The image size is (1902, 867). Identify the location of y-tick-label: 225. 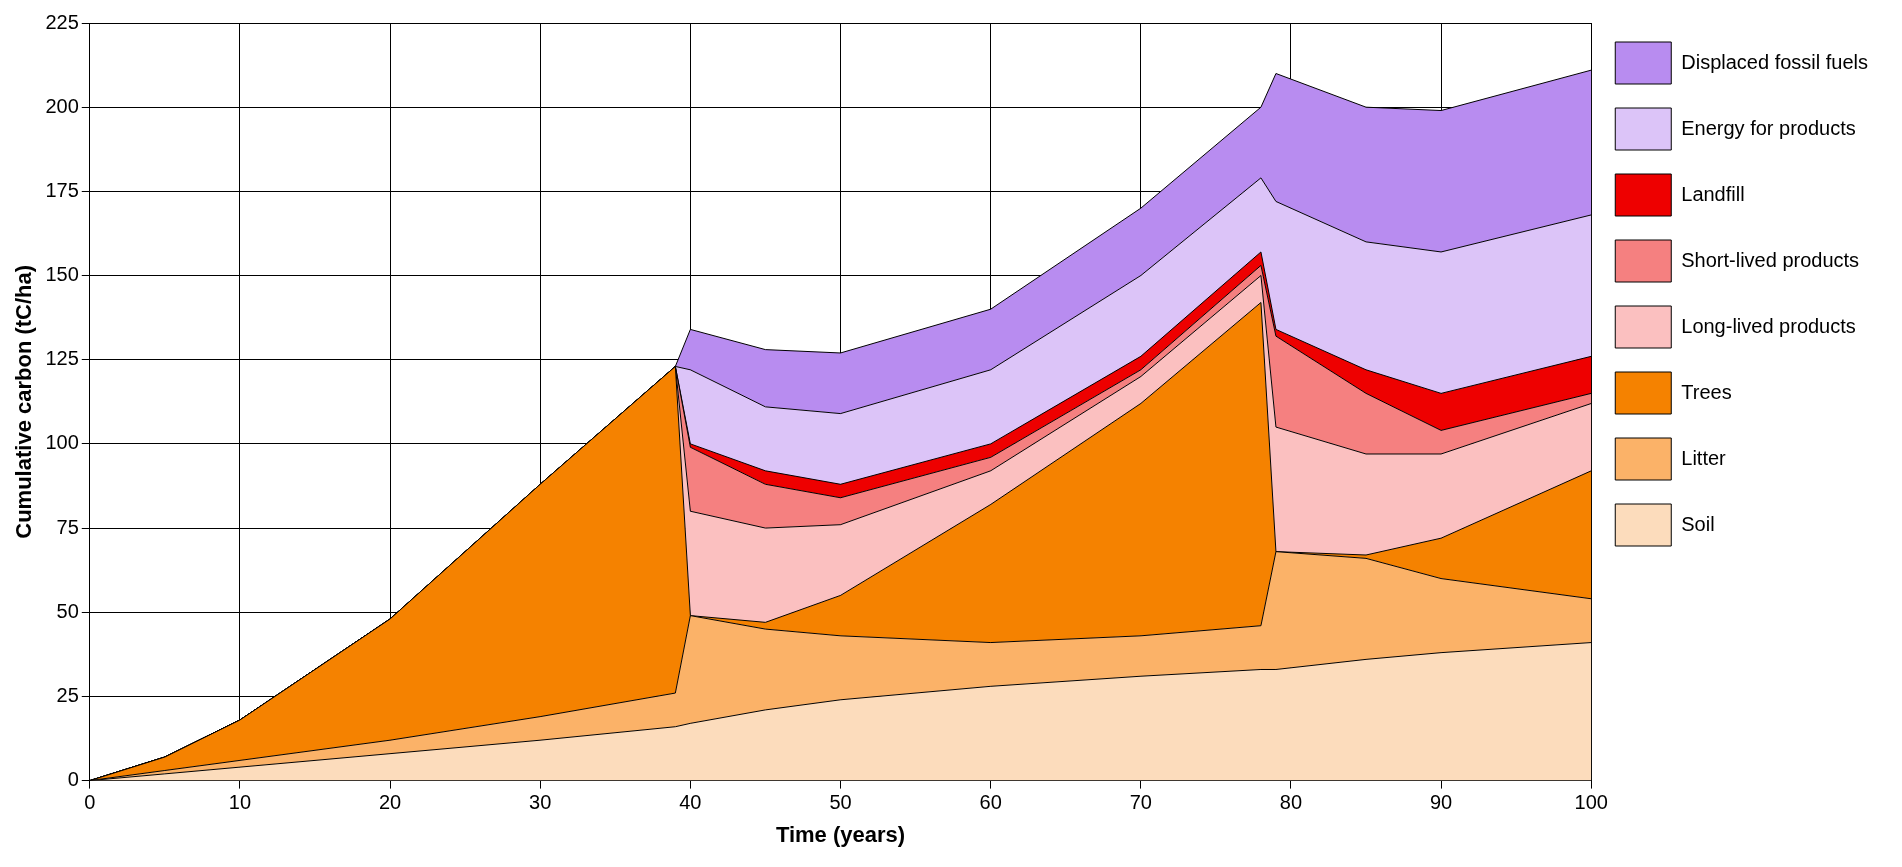
(62, 21).